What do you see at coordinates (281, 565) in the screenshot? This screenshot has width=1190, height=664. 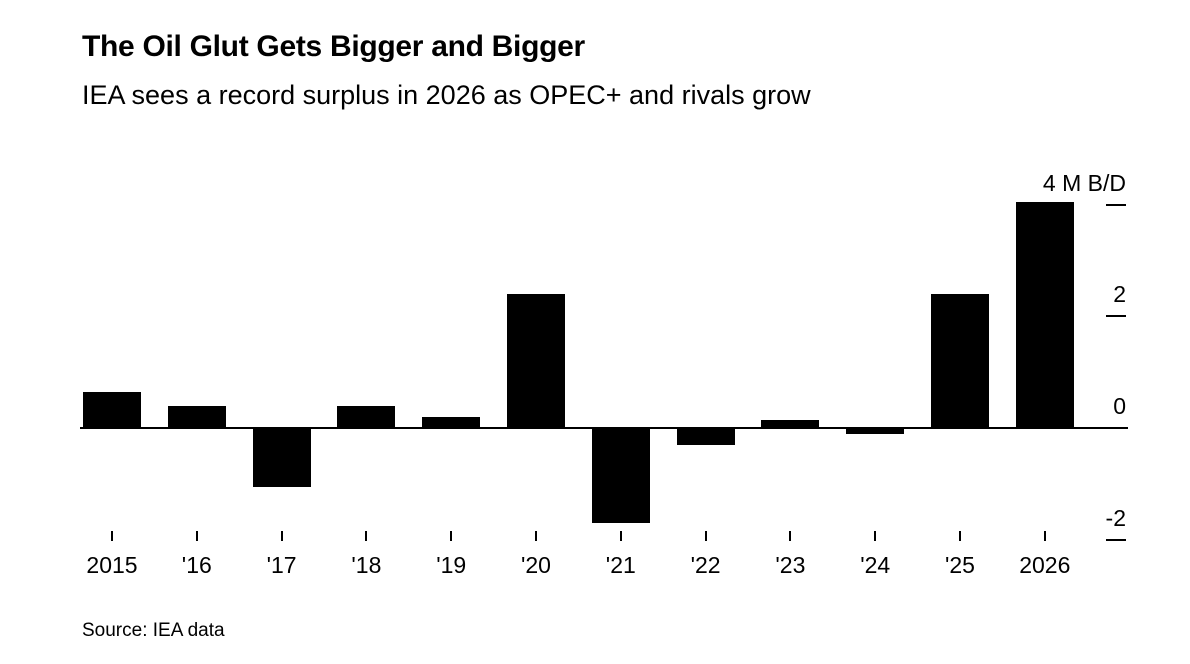 I see `x-axis-label: '17` at bounding box center [281, 565].